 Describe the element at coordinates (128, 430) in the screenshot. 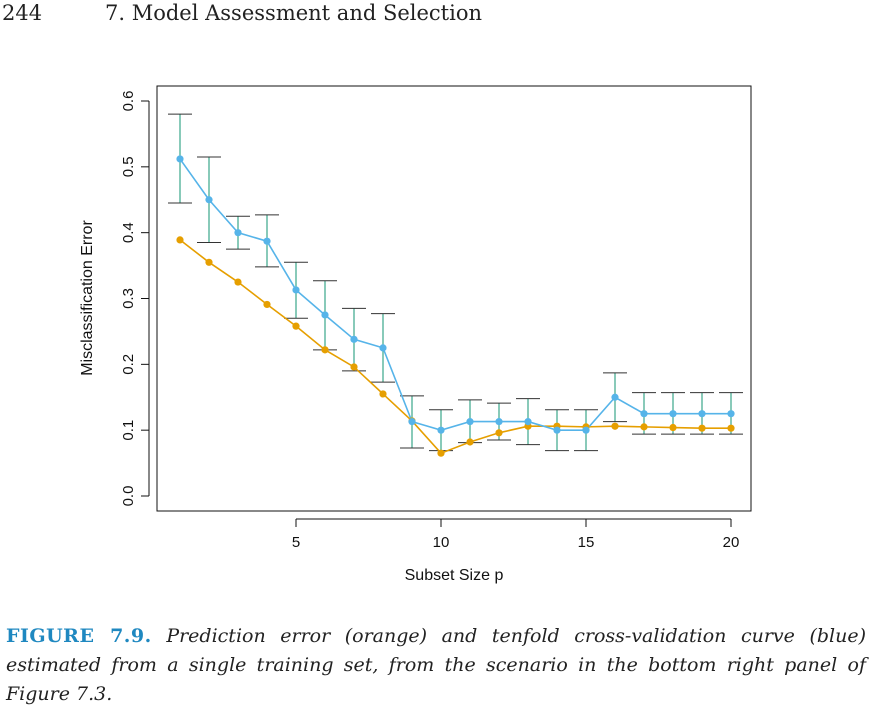

I see `y-tick-label: 0.1` at that location.